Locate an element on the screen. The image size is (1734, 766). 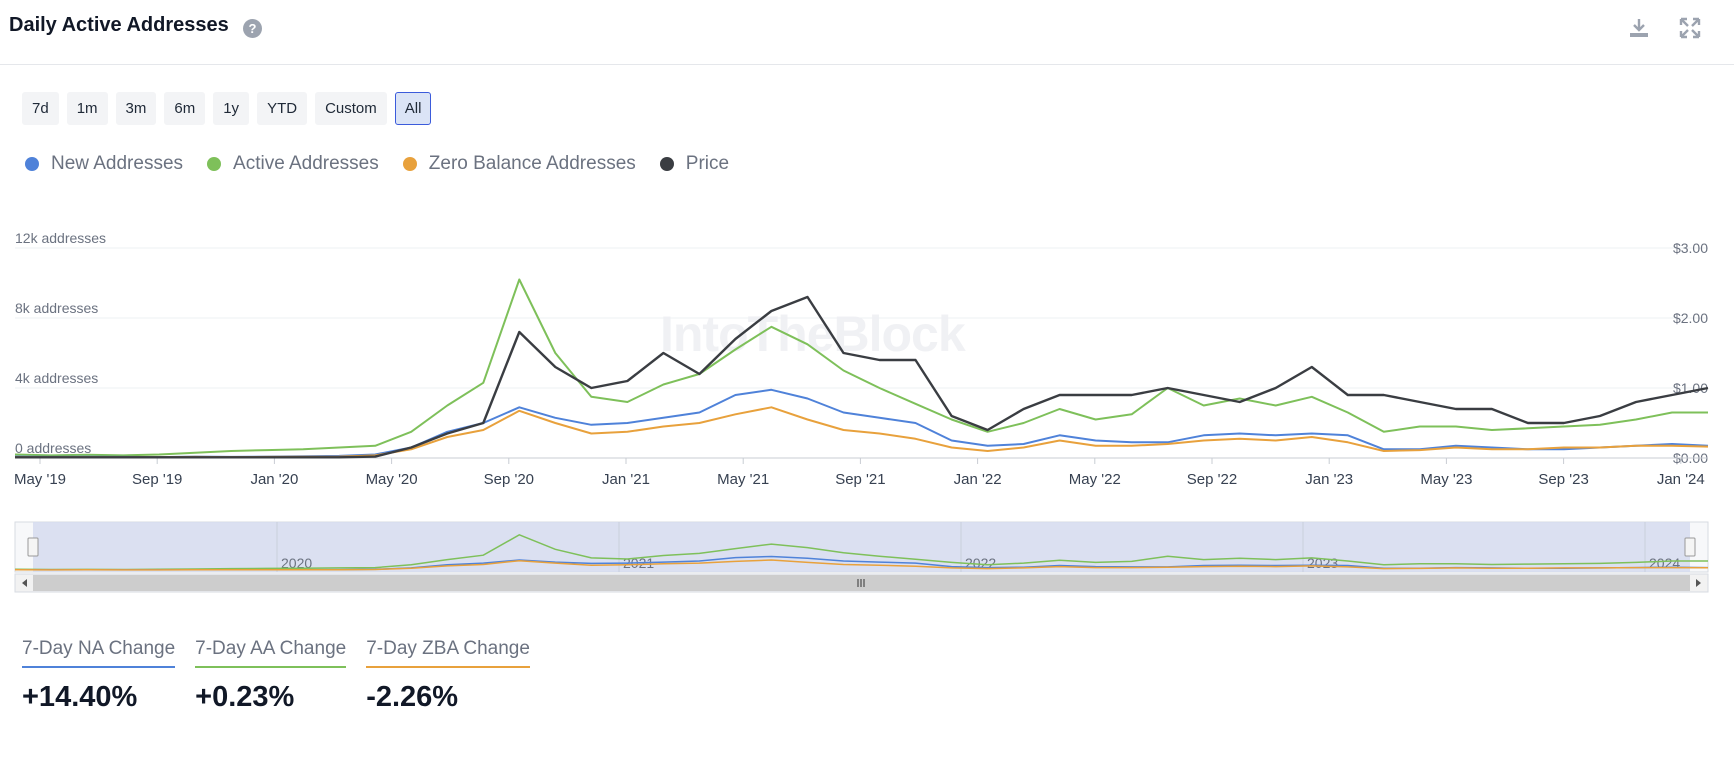
legend-item-zero-balance-addresses: Zero Balance Addresses is located at coordinates (519, 164).